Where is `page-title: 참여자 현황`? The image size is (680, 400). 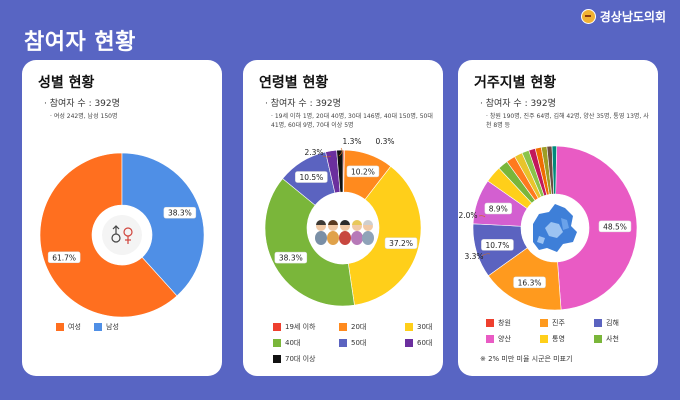
page-title: 참여자 현황 is located at coordinates (80, 42).